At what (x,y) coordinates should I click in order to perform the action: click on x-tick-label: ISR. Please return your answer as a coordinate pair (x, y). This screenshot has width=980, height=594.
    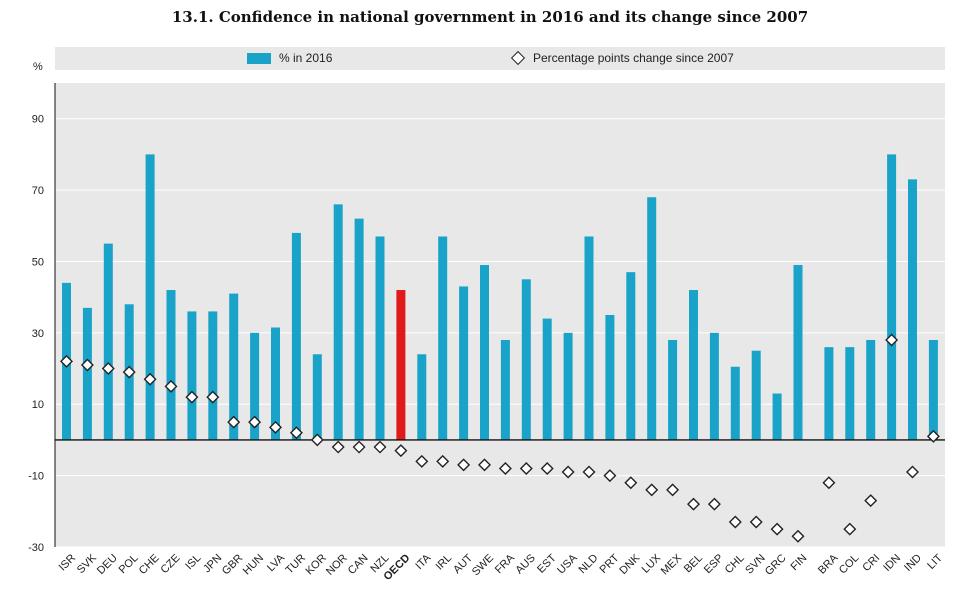
    Looking at the image, I should click on (67, 562).